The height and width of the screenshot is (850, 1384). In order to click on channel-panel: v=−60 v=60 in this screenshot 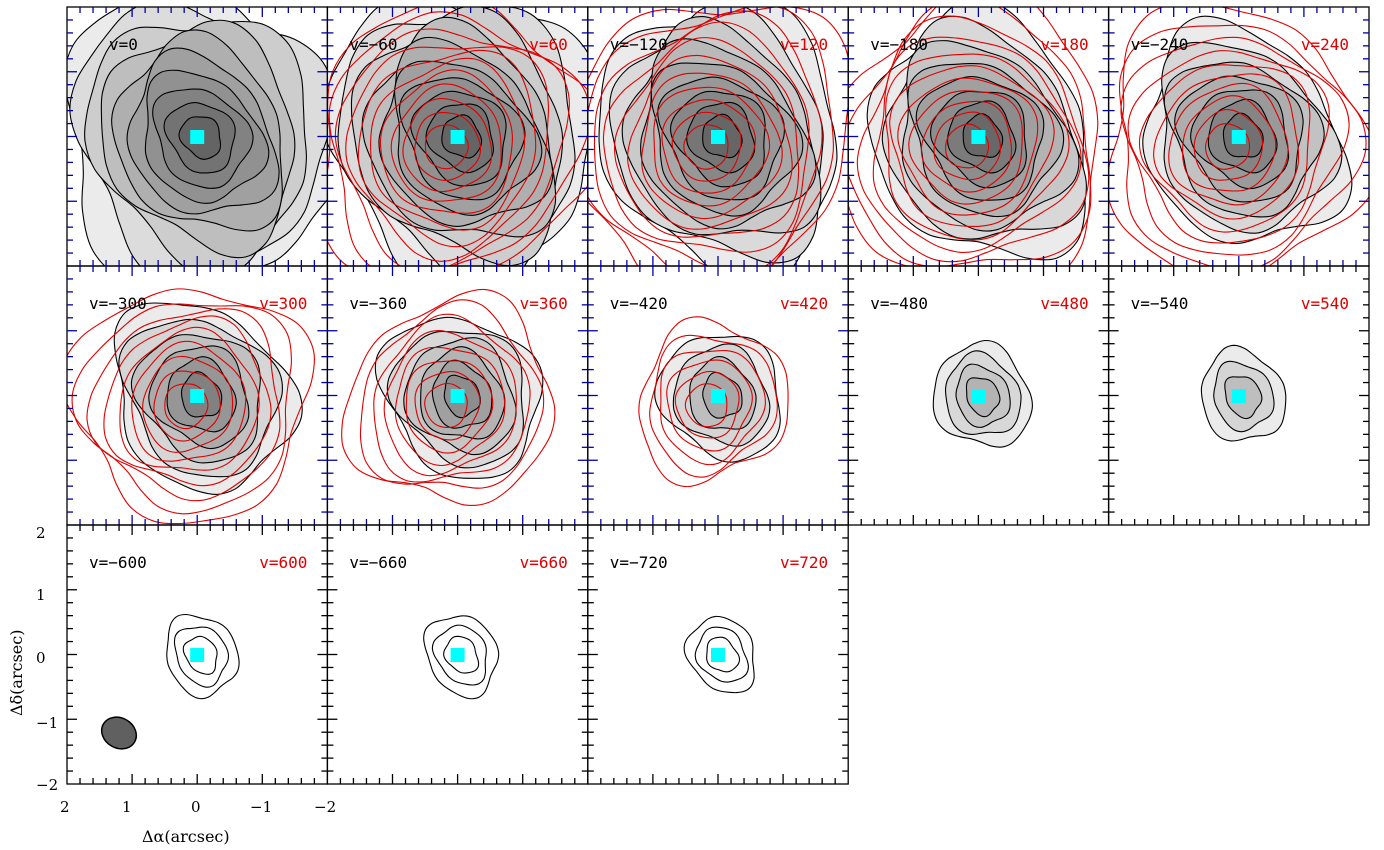, I will do `click(457, 136)`.